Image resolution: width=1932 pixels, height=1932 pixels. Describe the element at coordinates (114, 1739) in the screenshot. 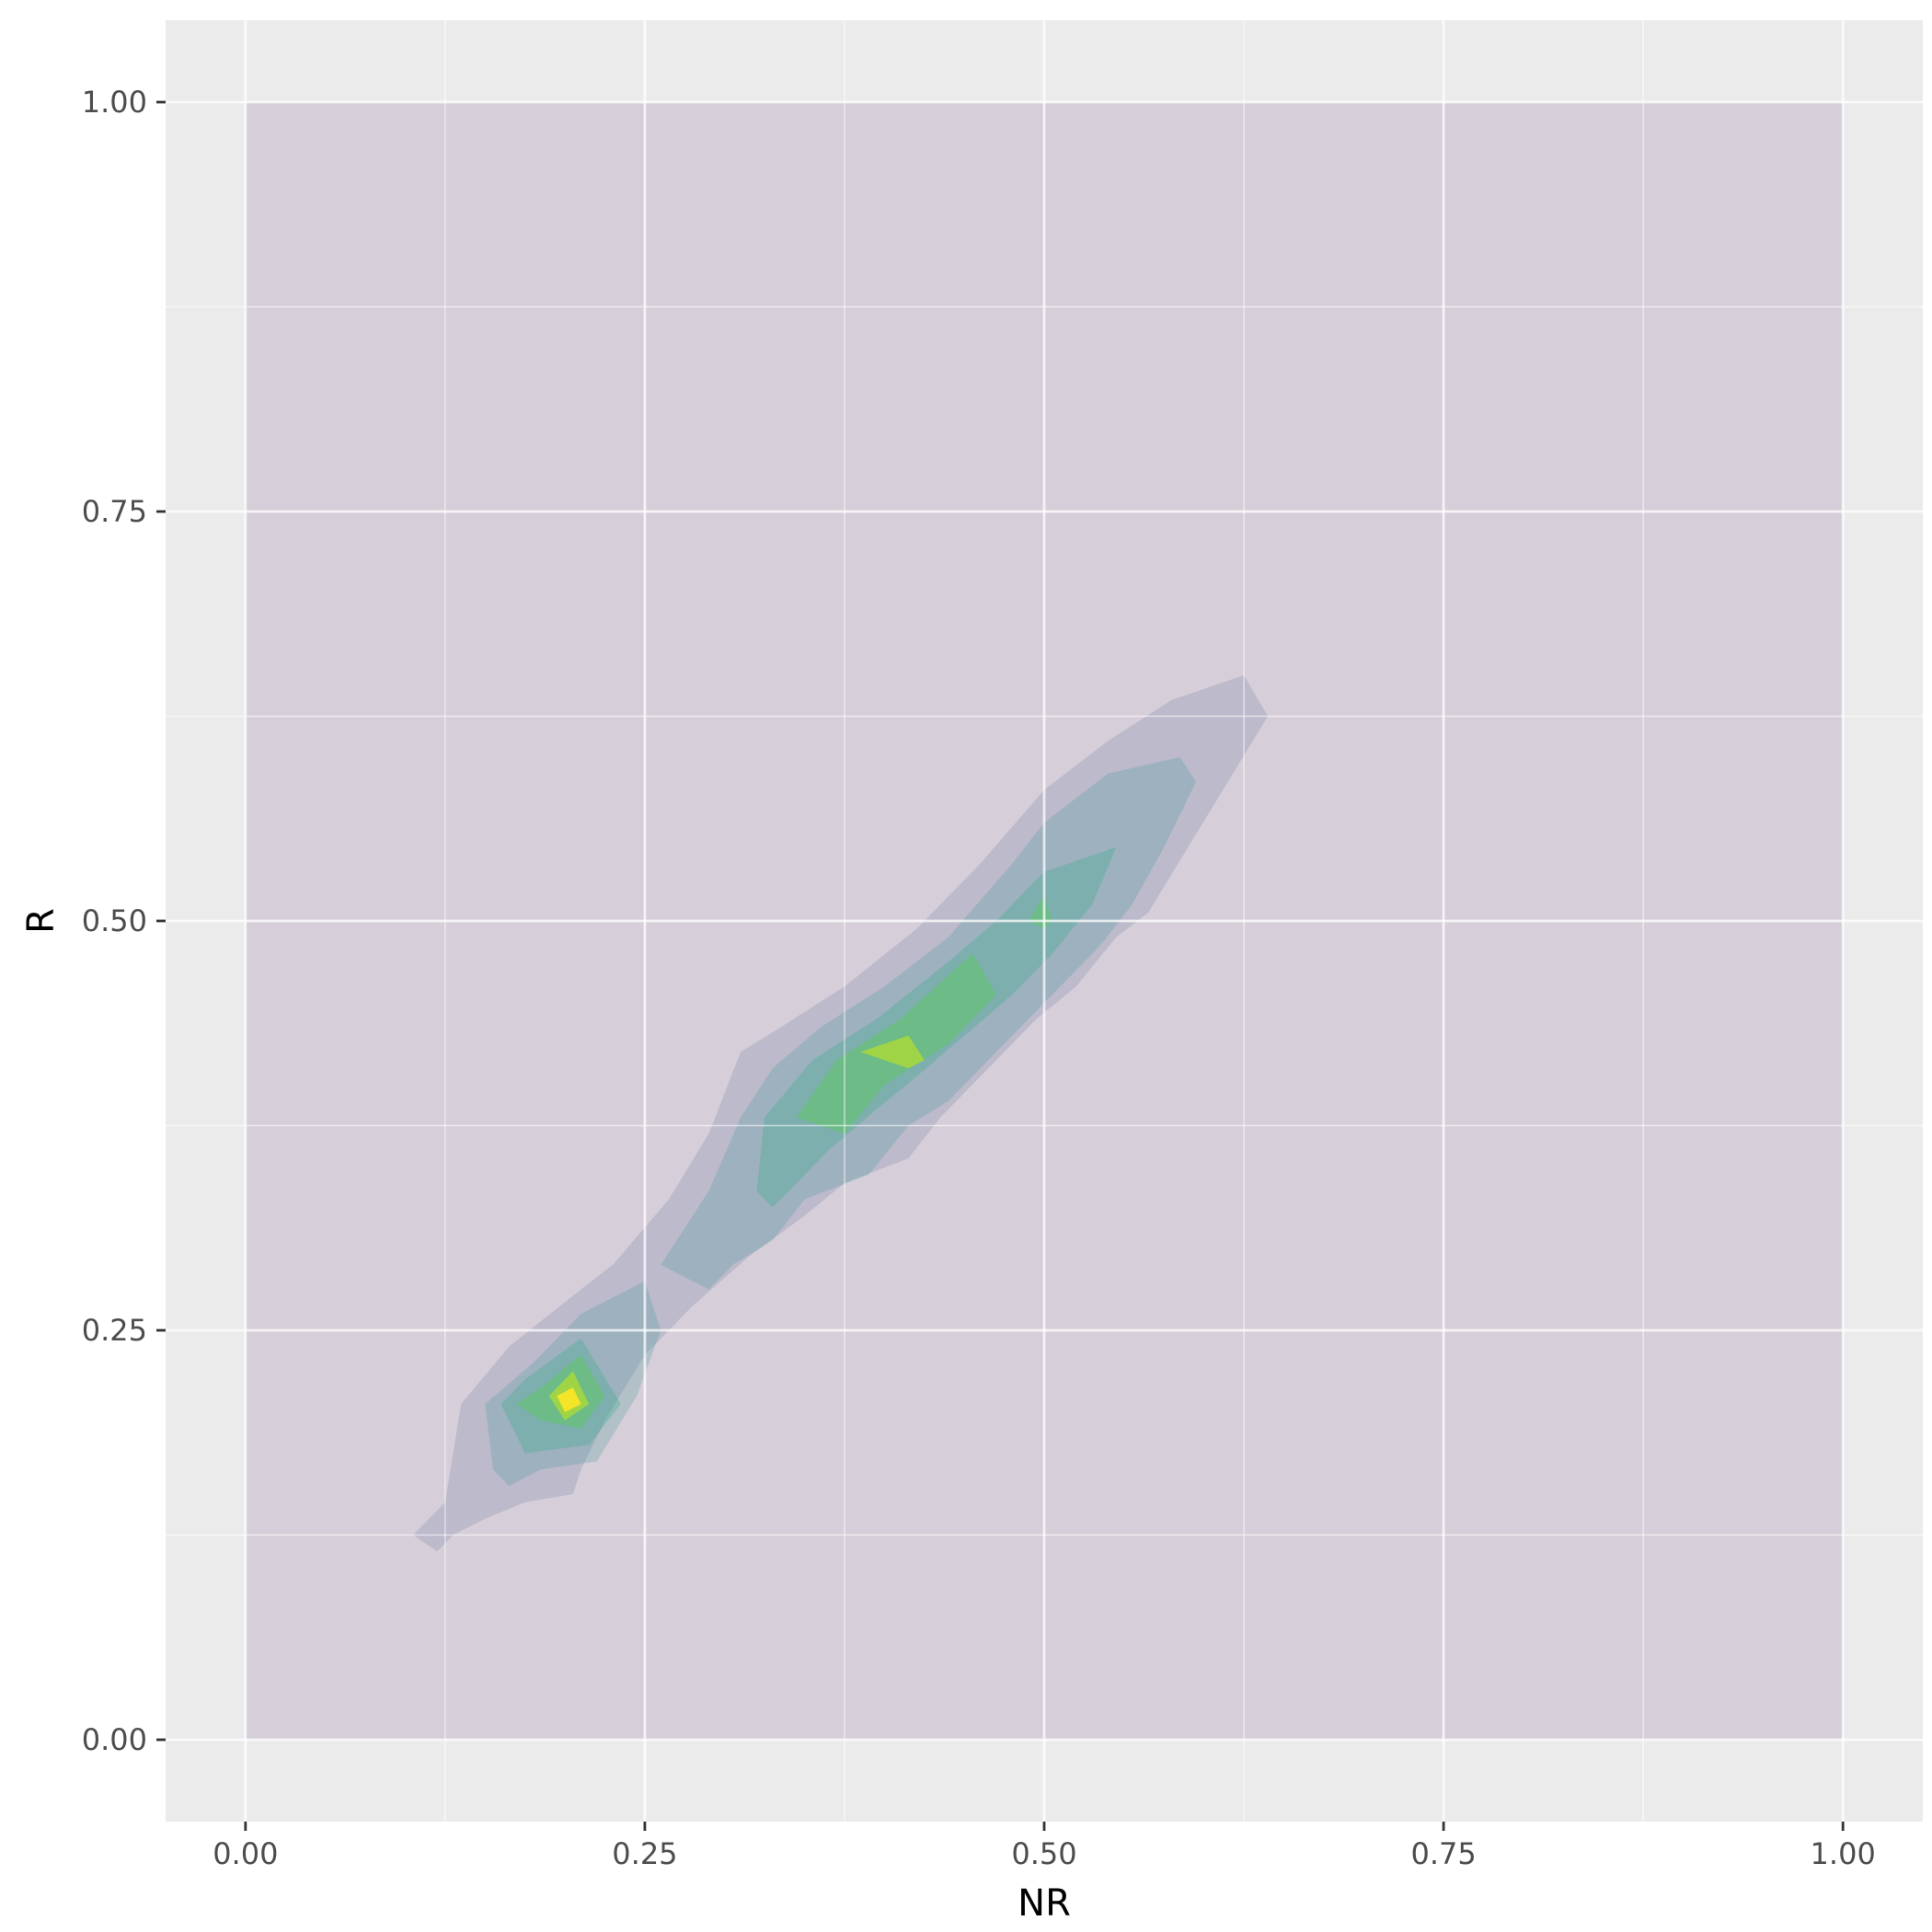

I see `y-tick-label-1: 0.00` at that location.